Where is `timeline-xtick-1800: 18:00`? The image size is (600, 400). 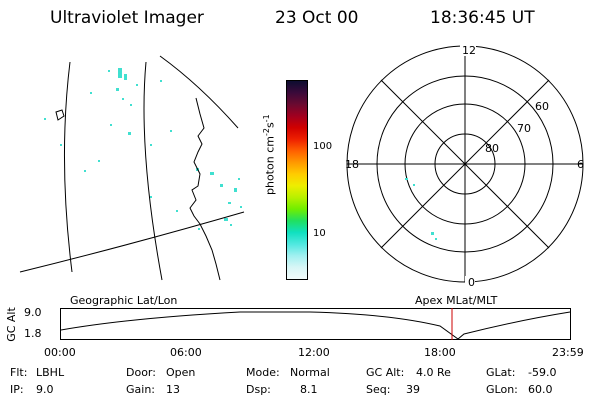
timeline-xtick-1800: 18:00 is located at coordinates (440, 352).